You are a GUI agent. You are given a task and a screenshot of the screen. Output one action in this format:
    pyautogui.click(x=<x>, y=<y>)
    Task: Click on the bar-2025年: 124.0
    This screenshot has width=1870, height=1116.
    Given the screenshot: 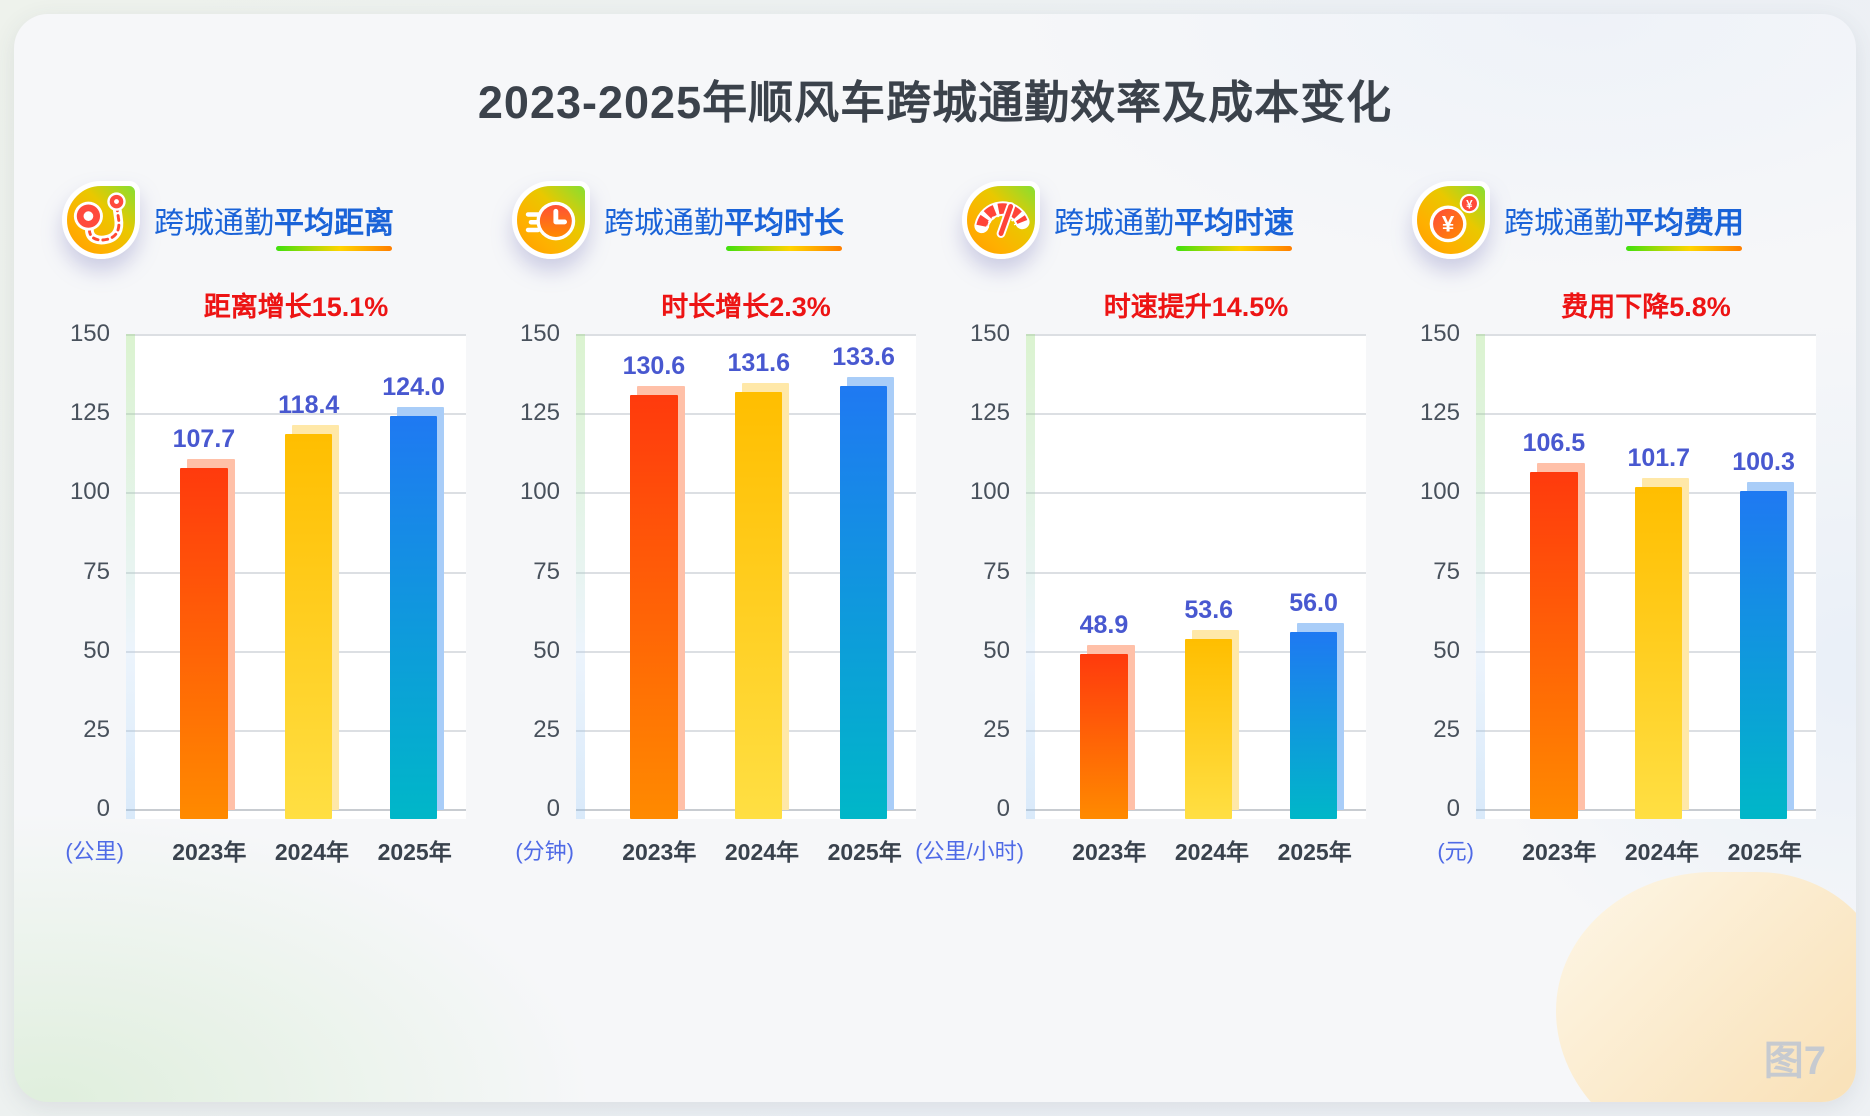 What is the action you would take?
    pyautogui.click(x=413, y=596)
    